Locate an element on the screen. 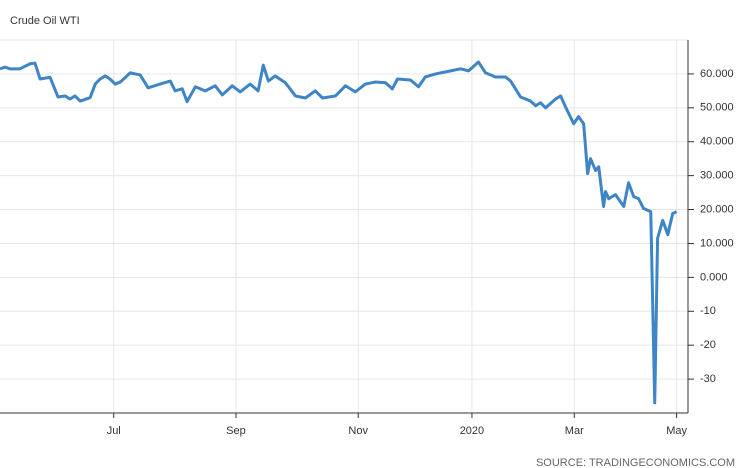 The width and height of the screenshot is (746, 468). x-tick-label: Nov is located at coordinates (358, 431).